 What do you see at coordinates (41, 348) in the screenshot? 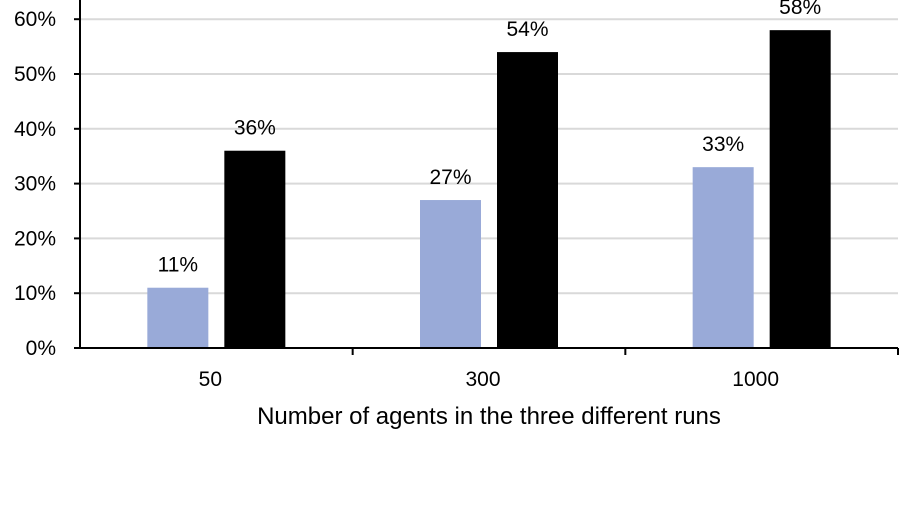
I see `y-tick-label: 0%` at bounding box center [41, 348].